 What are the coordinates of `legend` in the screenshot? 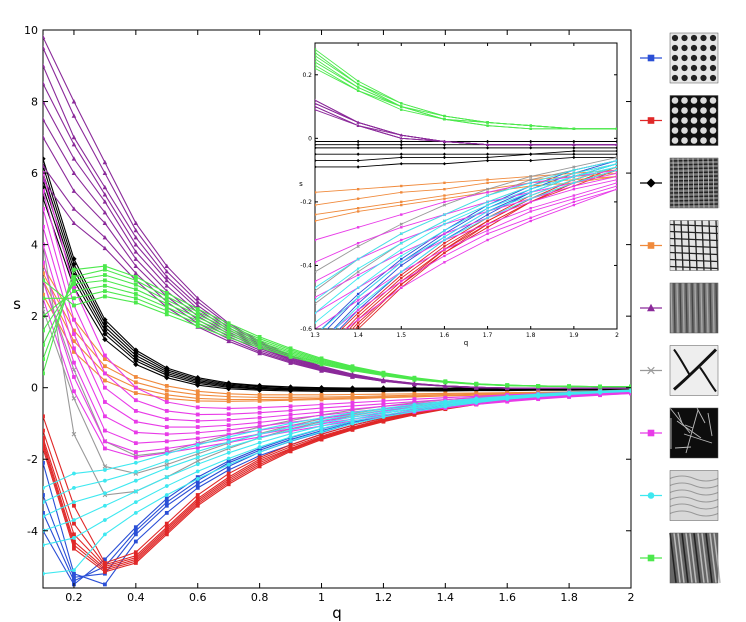 It's located at (680, 308).